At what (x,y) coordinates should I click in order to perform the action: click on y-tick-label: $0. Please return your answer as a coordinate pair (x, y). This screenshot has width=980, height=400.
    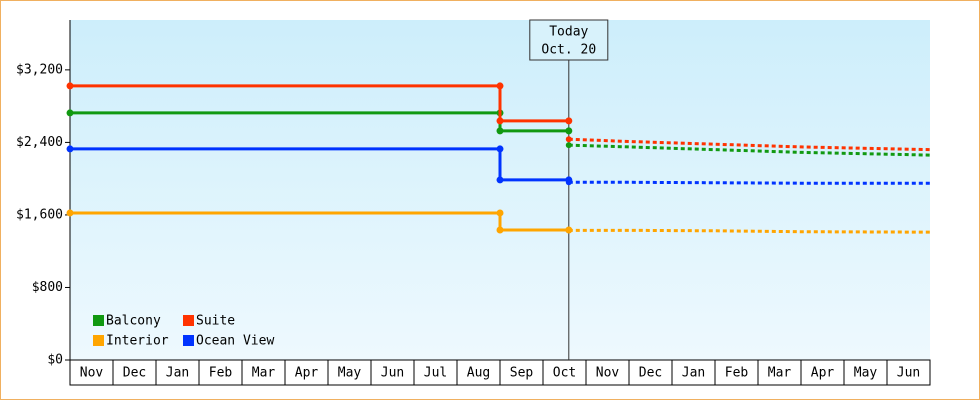
    Looking at the image, I should click on (55, 360).